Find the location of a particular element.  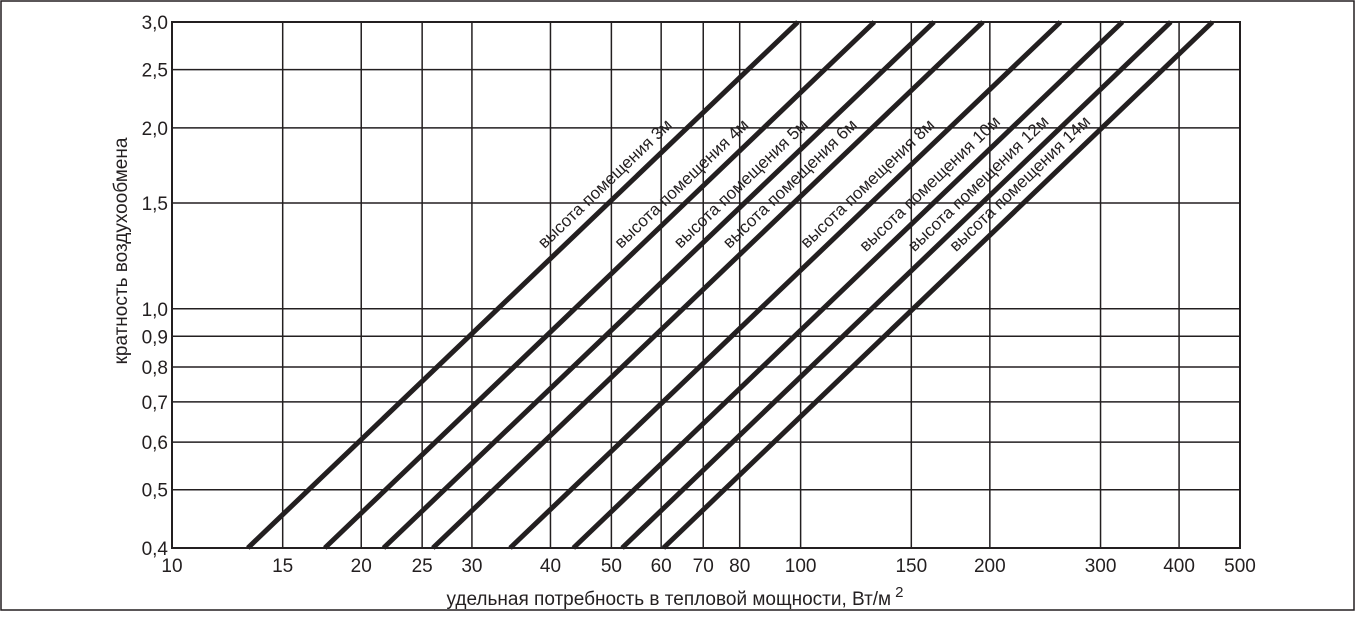

y-tick-label-2,5: 2,5 is located at coordinates (155, 71).